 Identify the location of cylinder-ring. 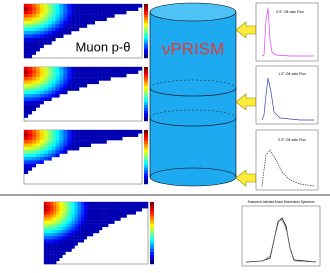
(193, 92).